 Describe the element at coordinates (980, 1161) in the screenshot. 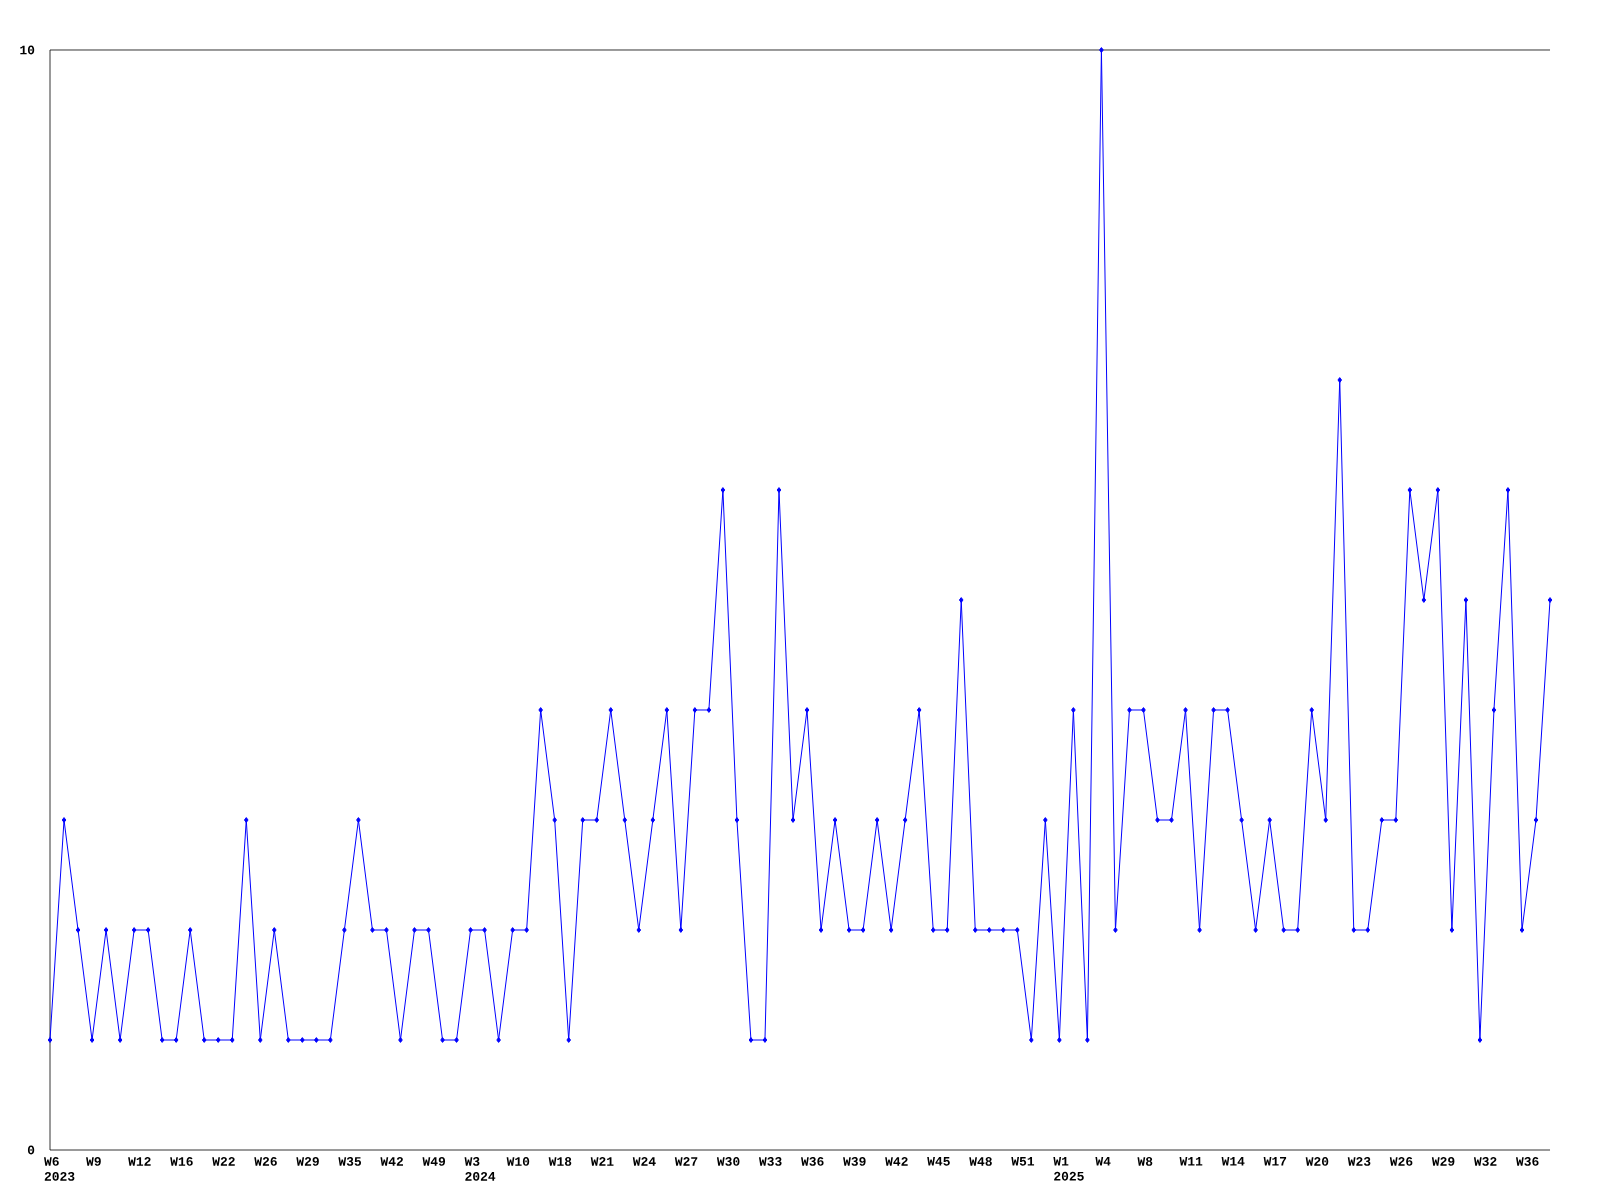

I see `x-tick-label: W48` at that location.